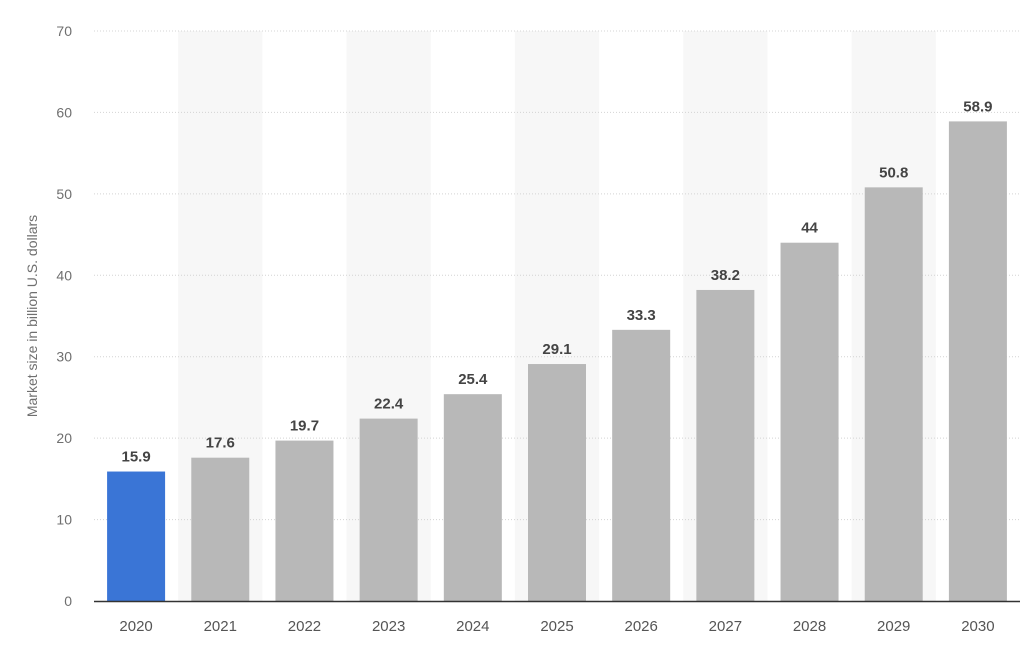 This screenshot has width=1024, height=664. What do you see at coordinates (725, 445) in the screenshot?
I see `bar-2027` at bounding box center [725, 445].